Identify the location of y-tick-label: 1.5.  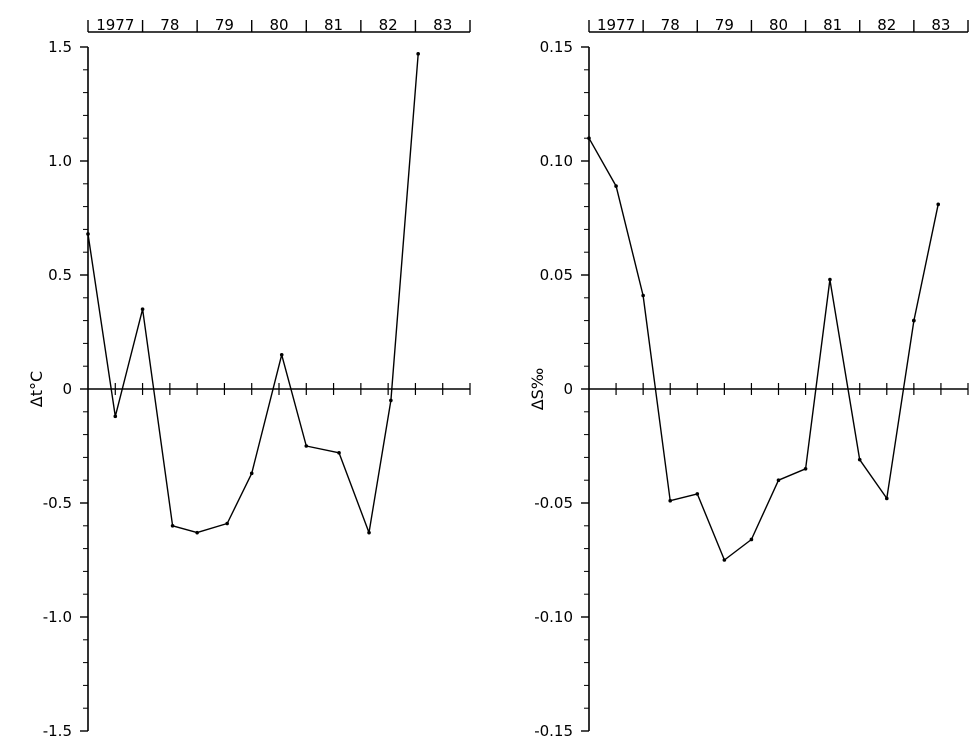
(60, 47).